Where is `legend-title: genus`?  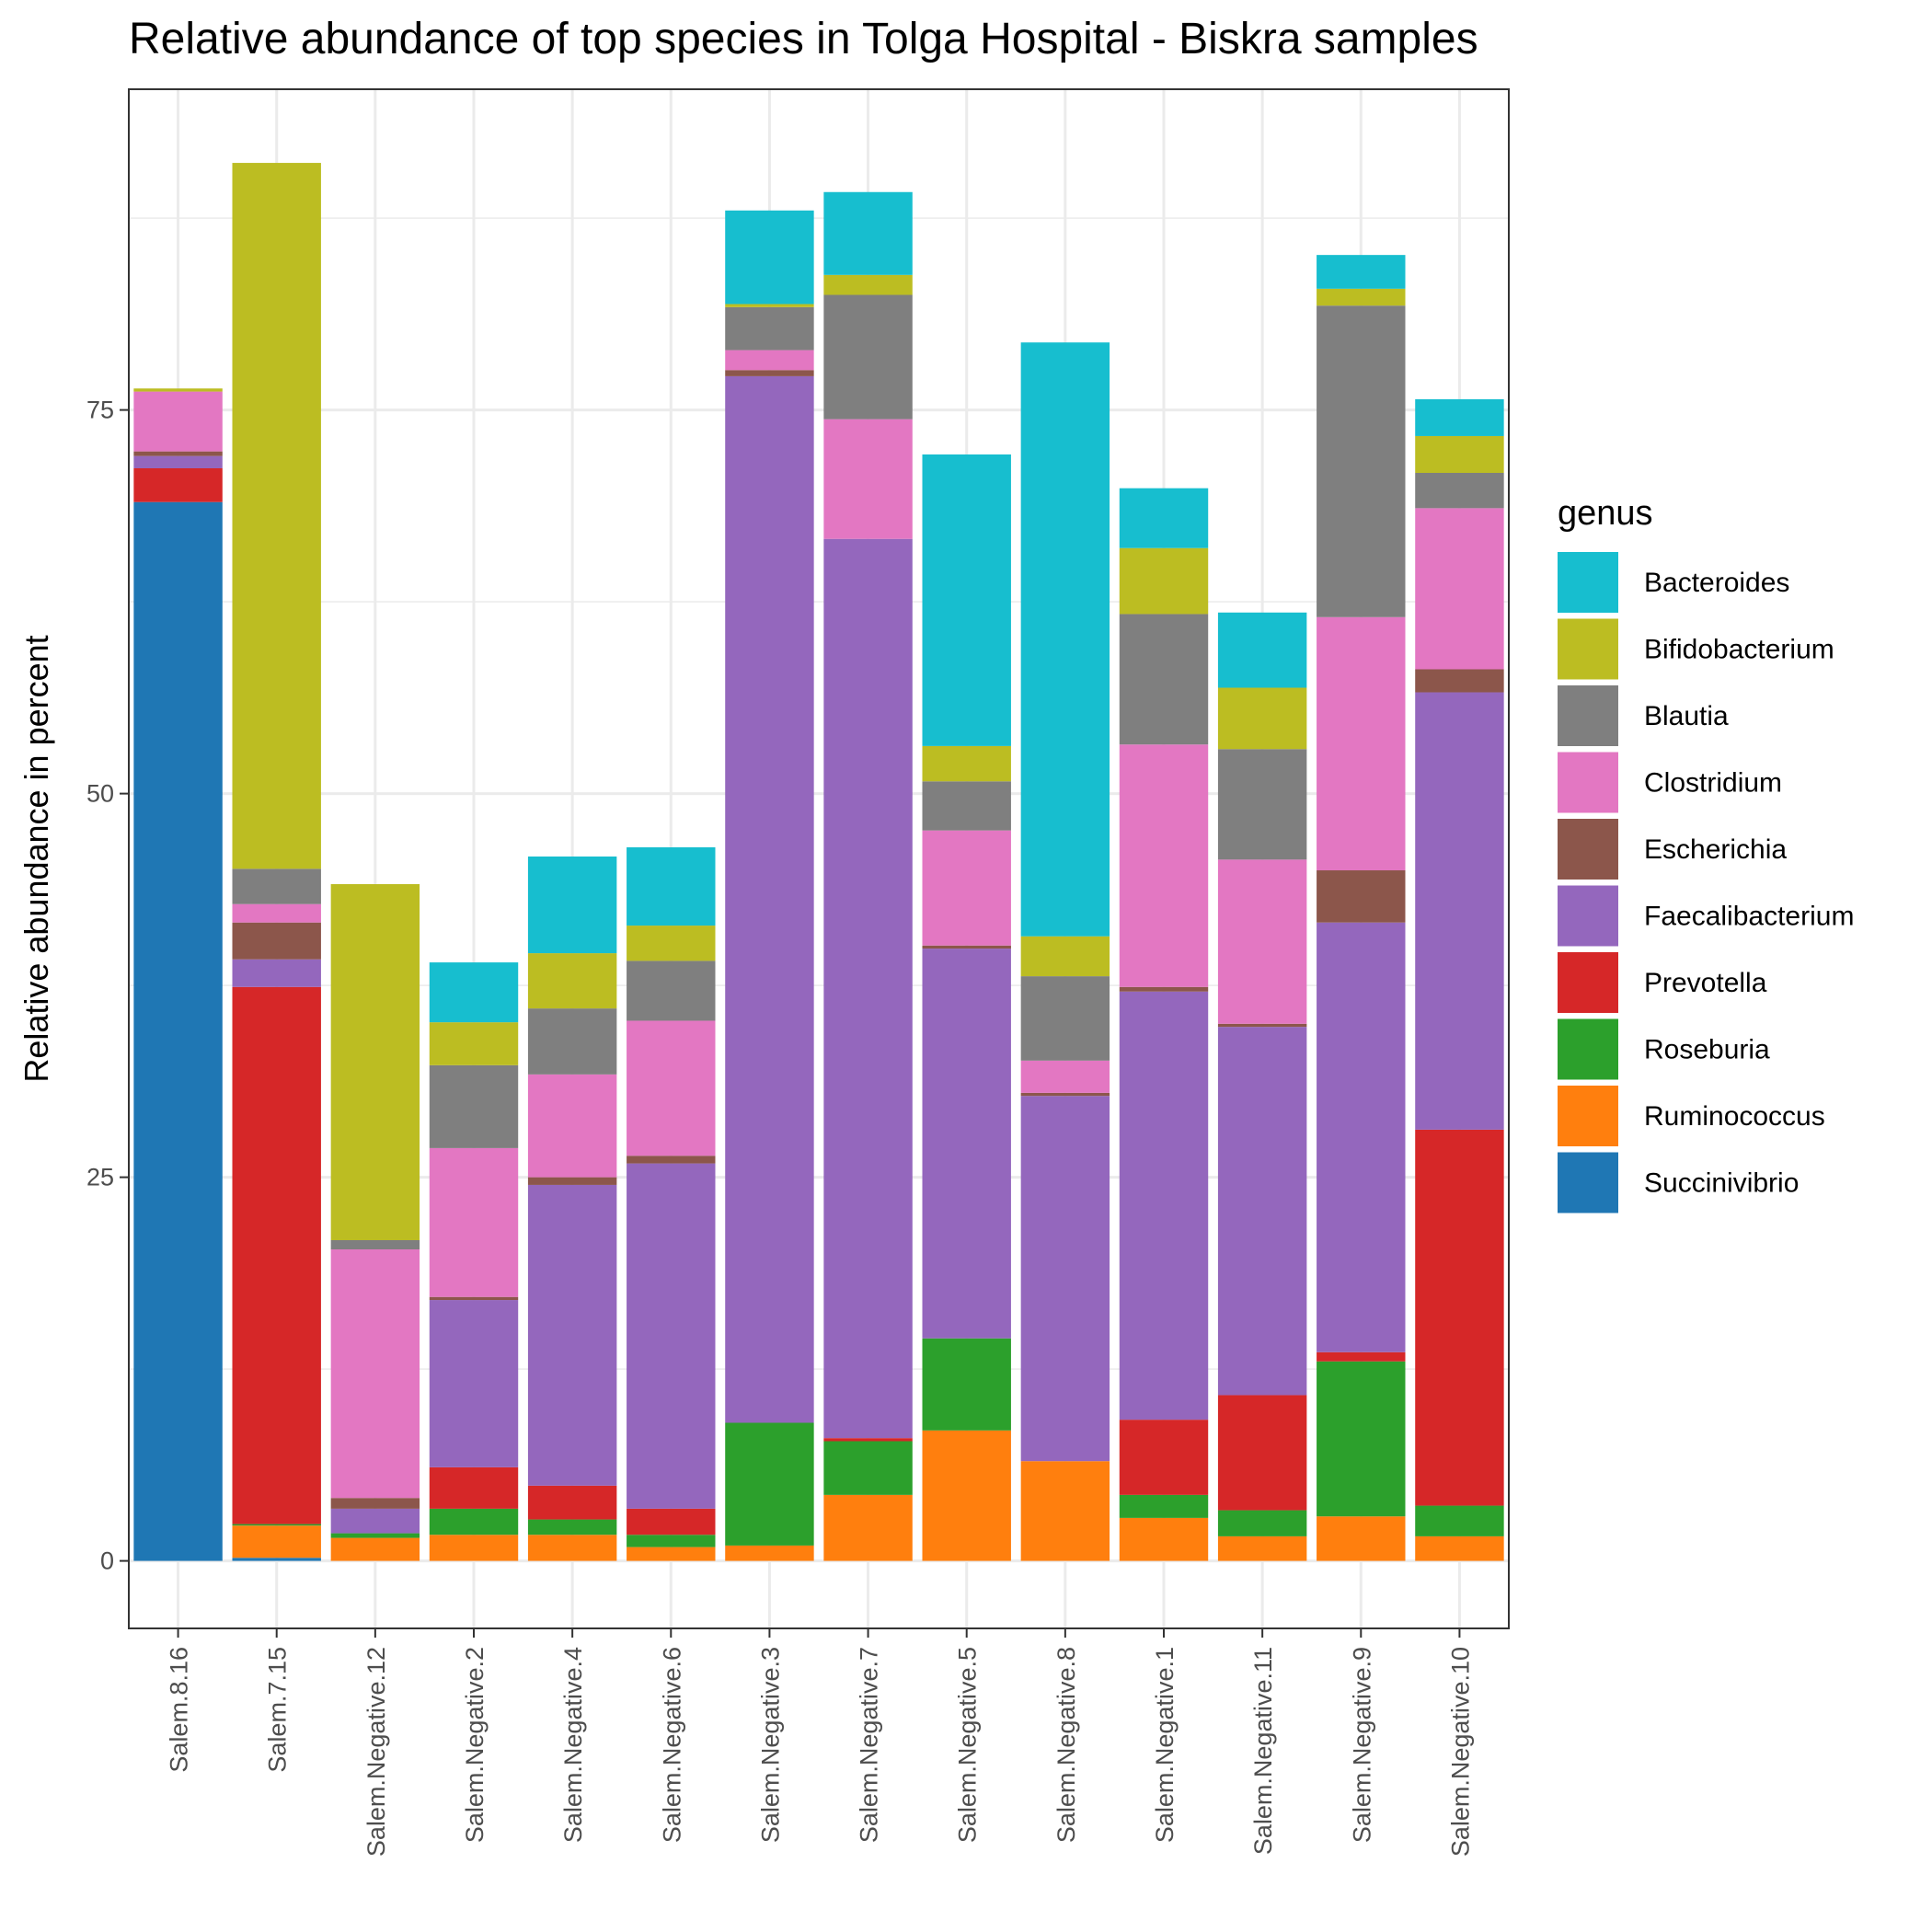 legend-title: genus is located at coordinates (1605, 513).